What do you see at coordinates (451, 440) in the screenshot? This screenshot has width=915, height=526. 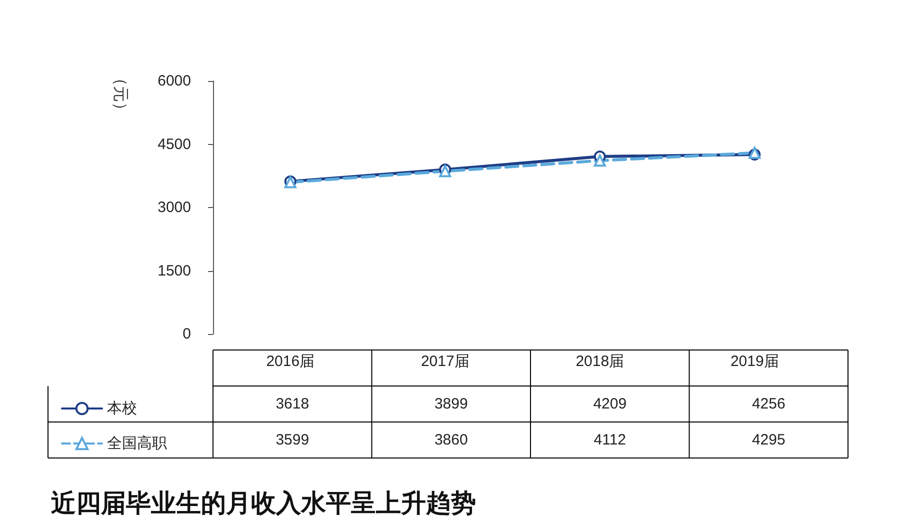 I see `data-label: 3860` at bounding box center [451, 440].